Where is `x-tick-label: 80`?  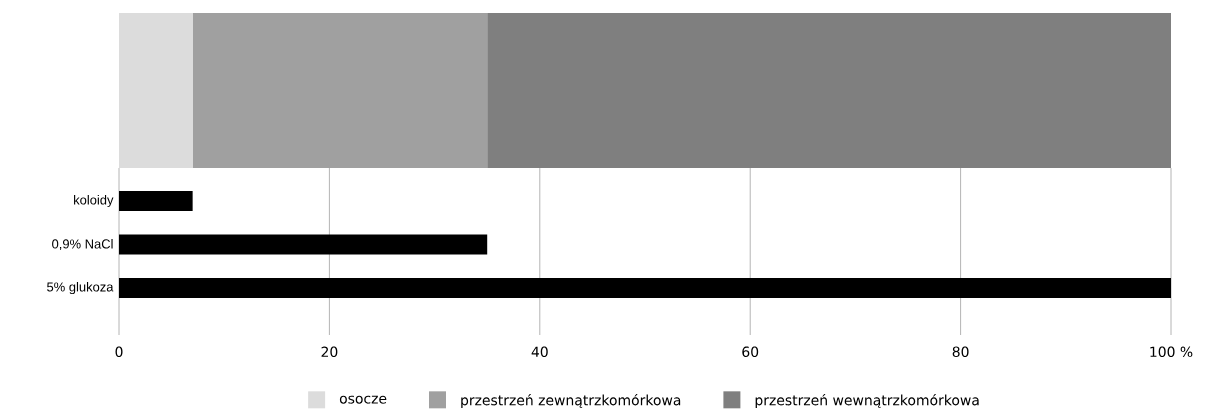 x-tick-label: 80 is located at coordinates (960, 352).